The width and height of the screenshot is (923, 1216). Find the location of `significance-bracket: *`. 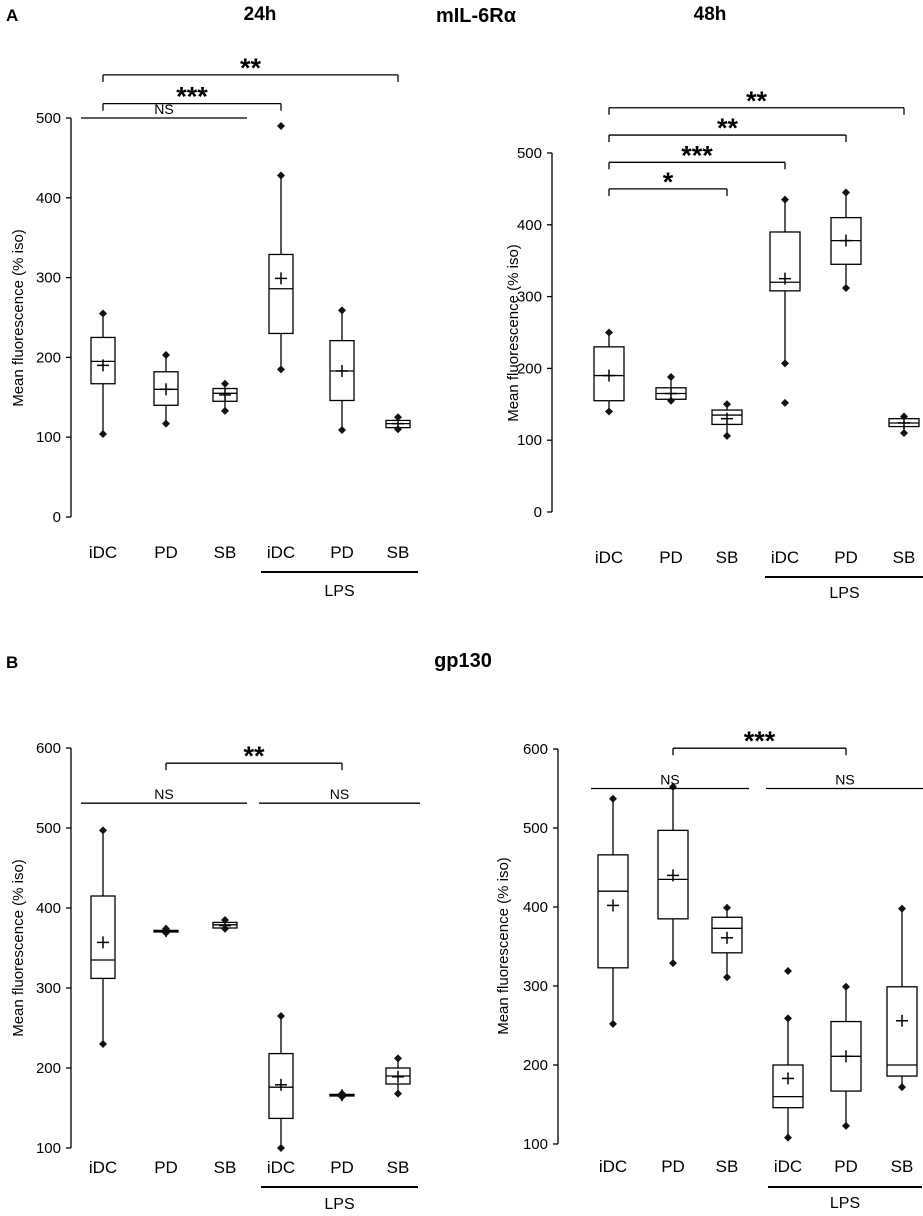

significance-bracket: * is located at coordinates (668, 182).